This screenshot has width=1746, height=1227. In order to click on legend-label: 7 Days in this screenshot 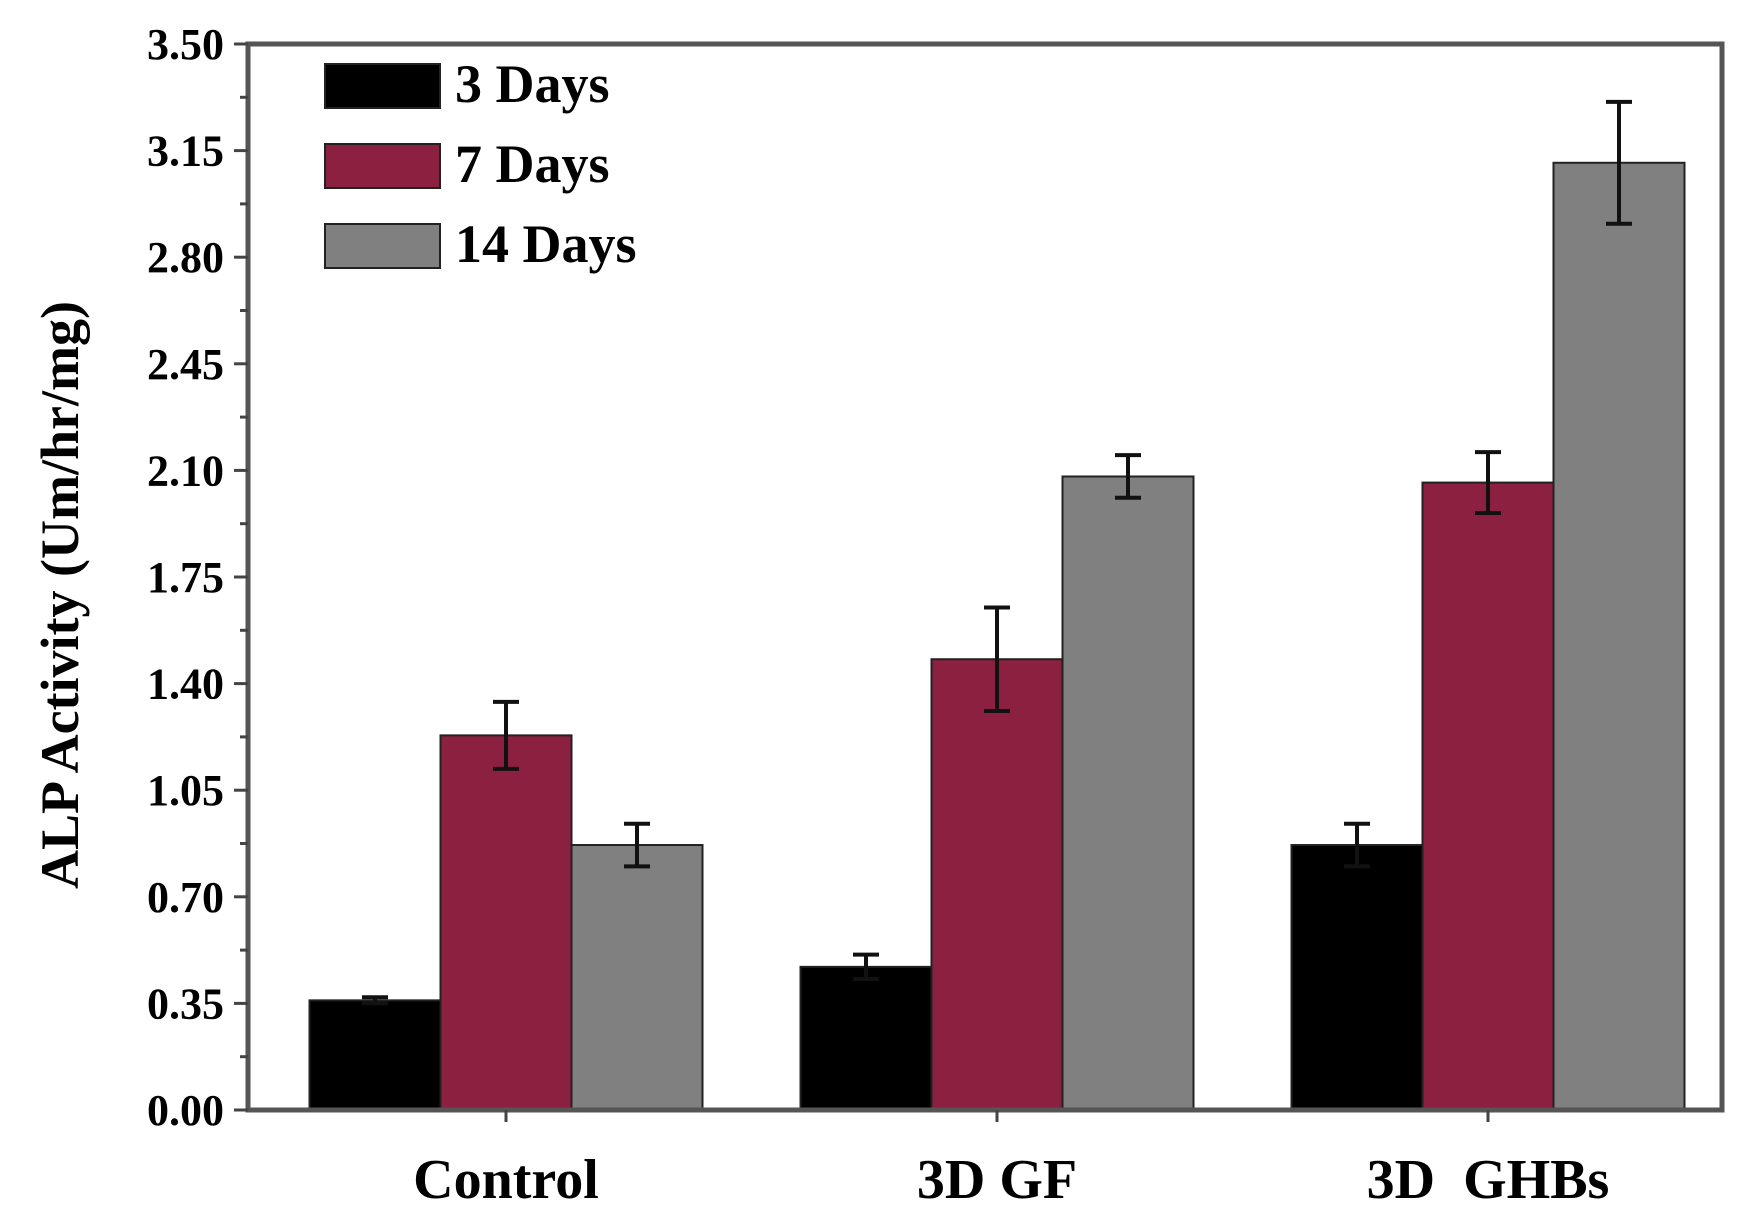, I will do `click(532, 164)`.